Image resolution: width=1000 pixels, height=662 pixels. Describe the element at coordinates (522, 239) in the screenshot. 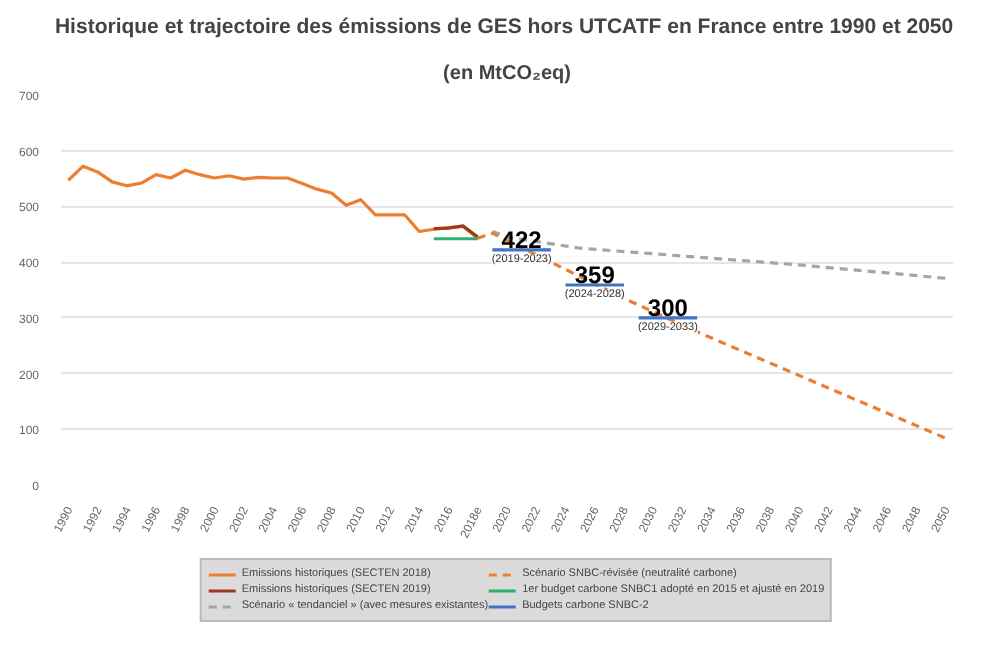

I see `annotation: 422` at that location.